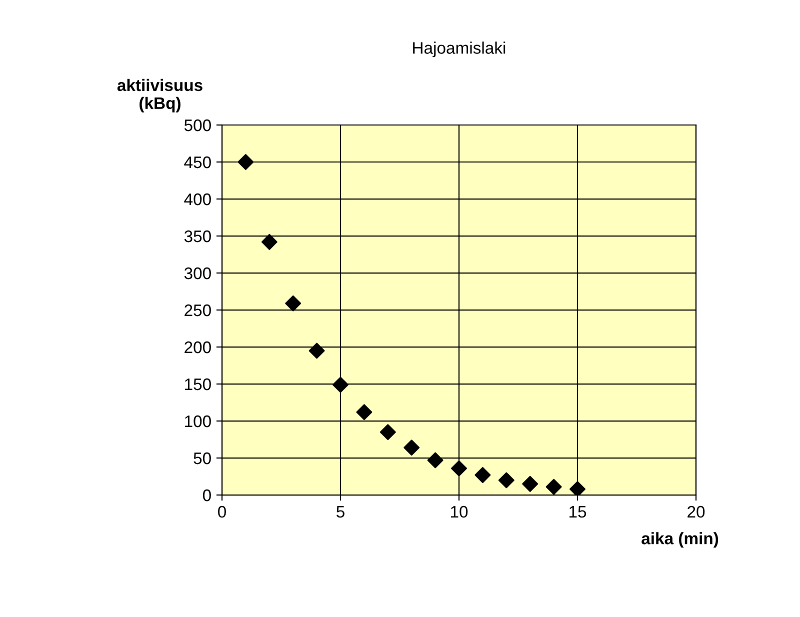 The width and height of the screenshot is (800, 617). What do you see at coordinates (198, 384) in the screenshot?
I see `y-tick-label: 150` at bounding box center [198, 384].